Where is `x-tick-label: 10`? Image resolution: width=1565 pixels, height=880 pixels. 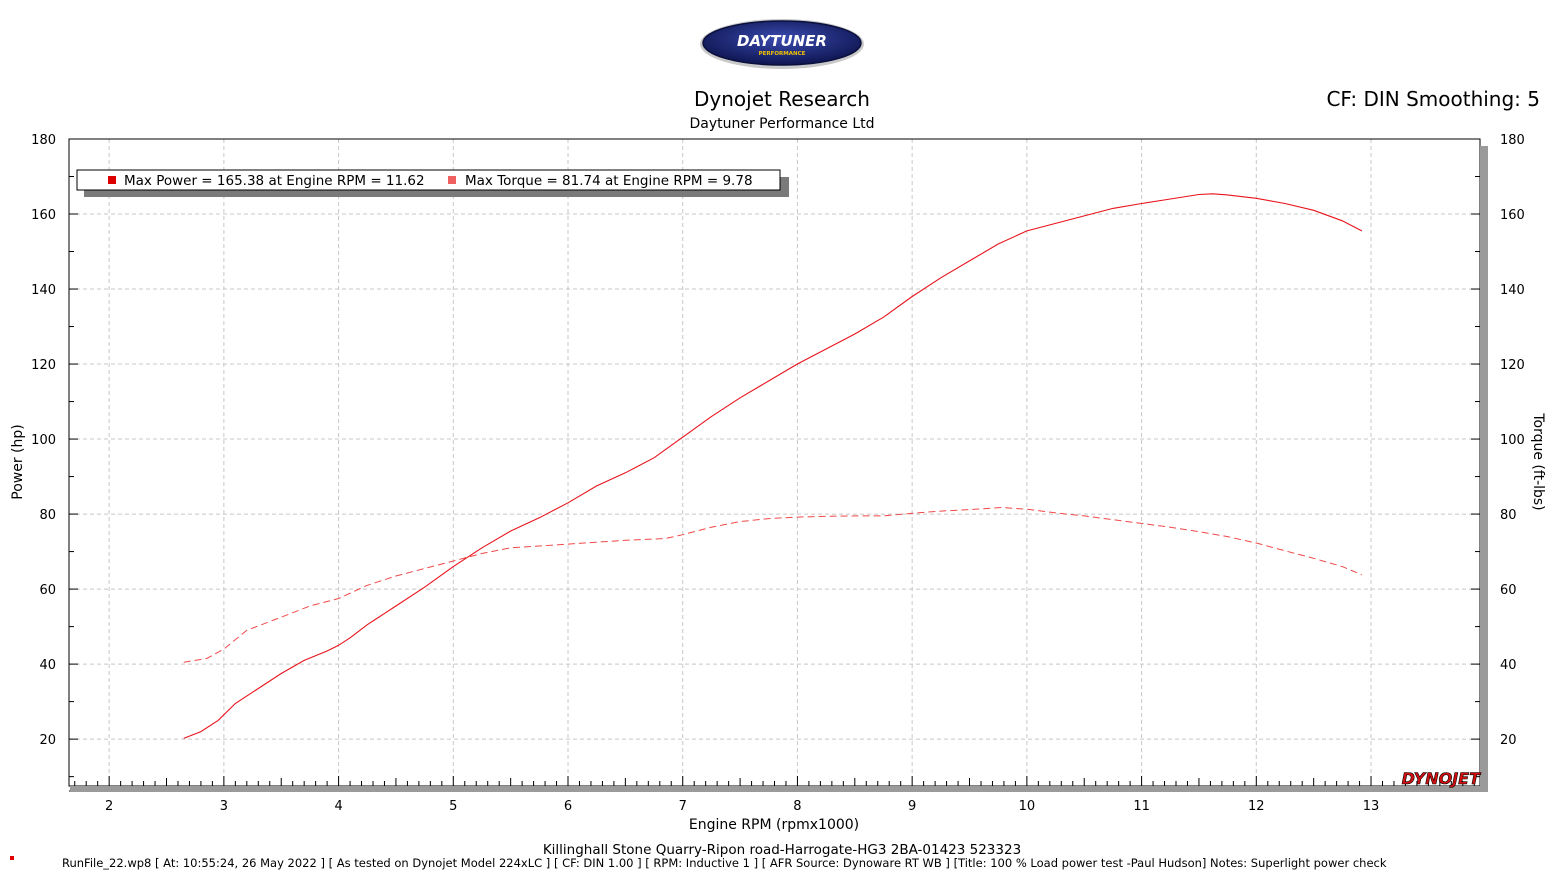
x-tick-label: 10 is located at coordinates (1027, 806).